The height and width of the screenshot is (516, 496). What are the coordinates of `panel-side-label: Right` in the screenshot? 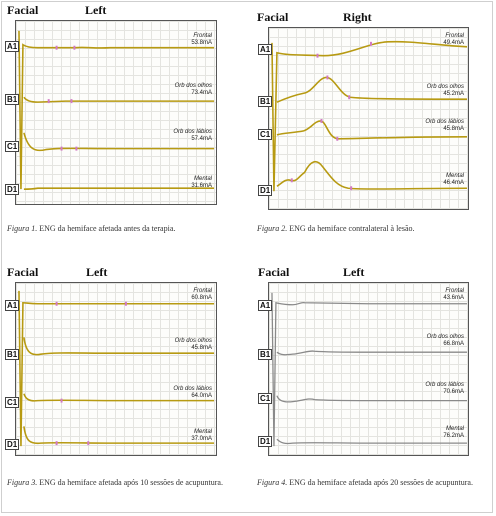 It's located at (357, 17).